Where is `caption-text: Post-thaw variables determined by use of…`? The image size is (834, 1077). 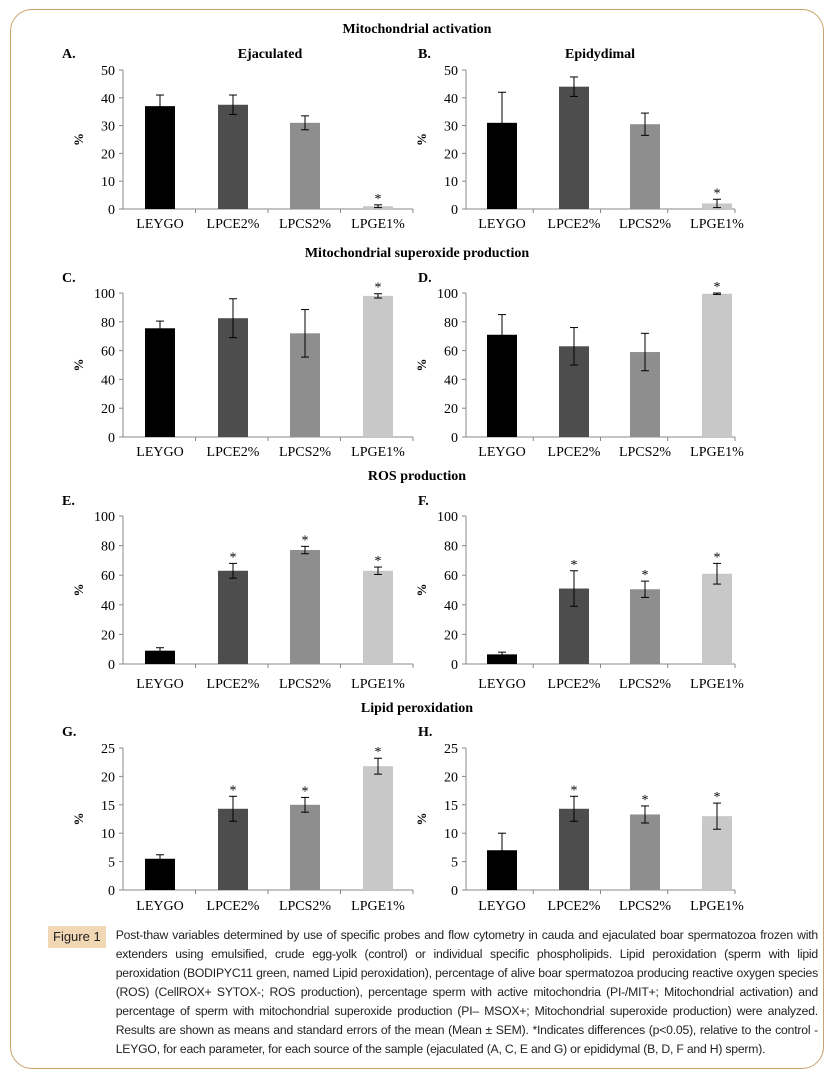
caption-text: Post-thaw variables determined by use of… is located at coordinates (466, 992).